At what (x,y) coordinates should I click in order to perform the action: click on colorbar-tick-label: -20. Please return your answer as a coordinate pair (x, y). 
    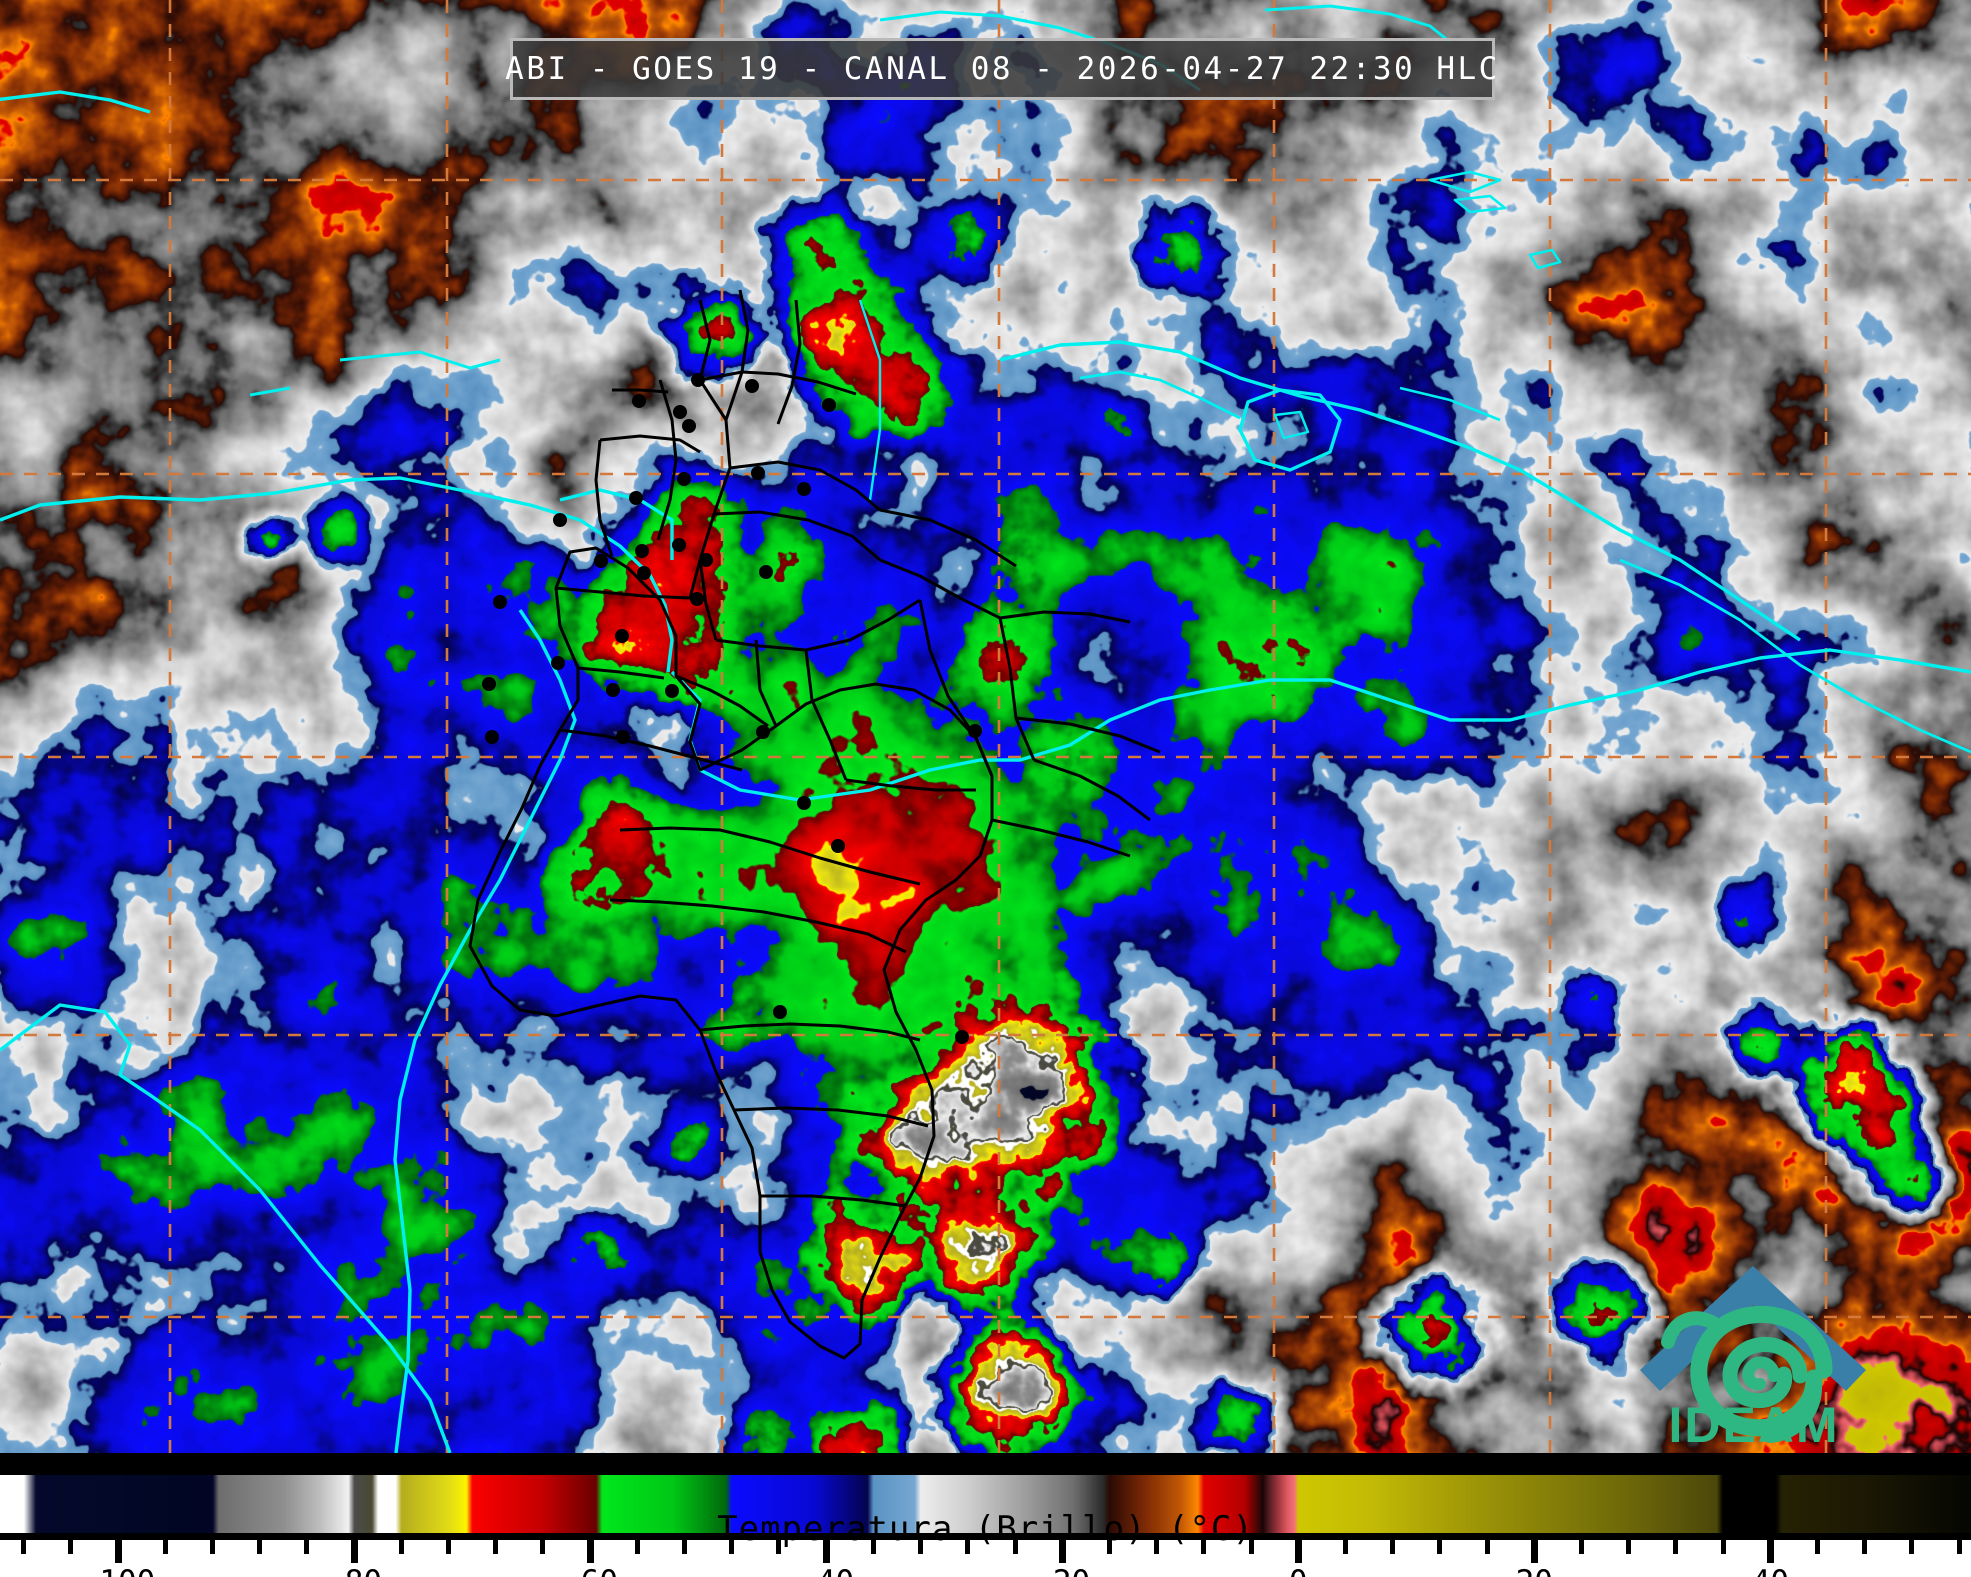
    Looking at the image, I should click on (1062, 1570).